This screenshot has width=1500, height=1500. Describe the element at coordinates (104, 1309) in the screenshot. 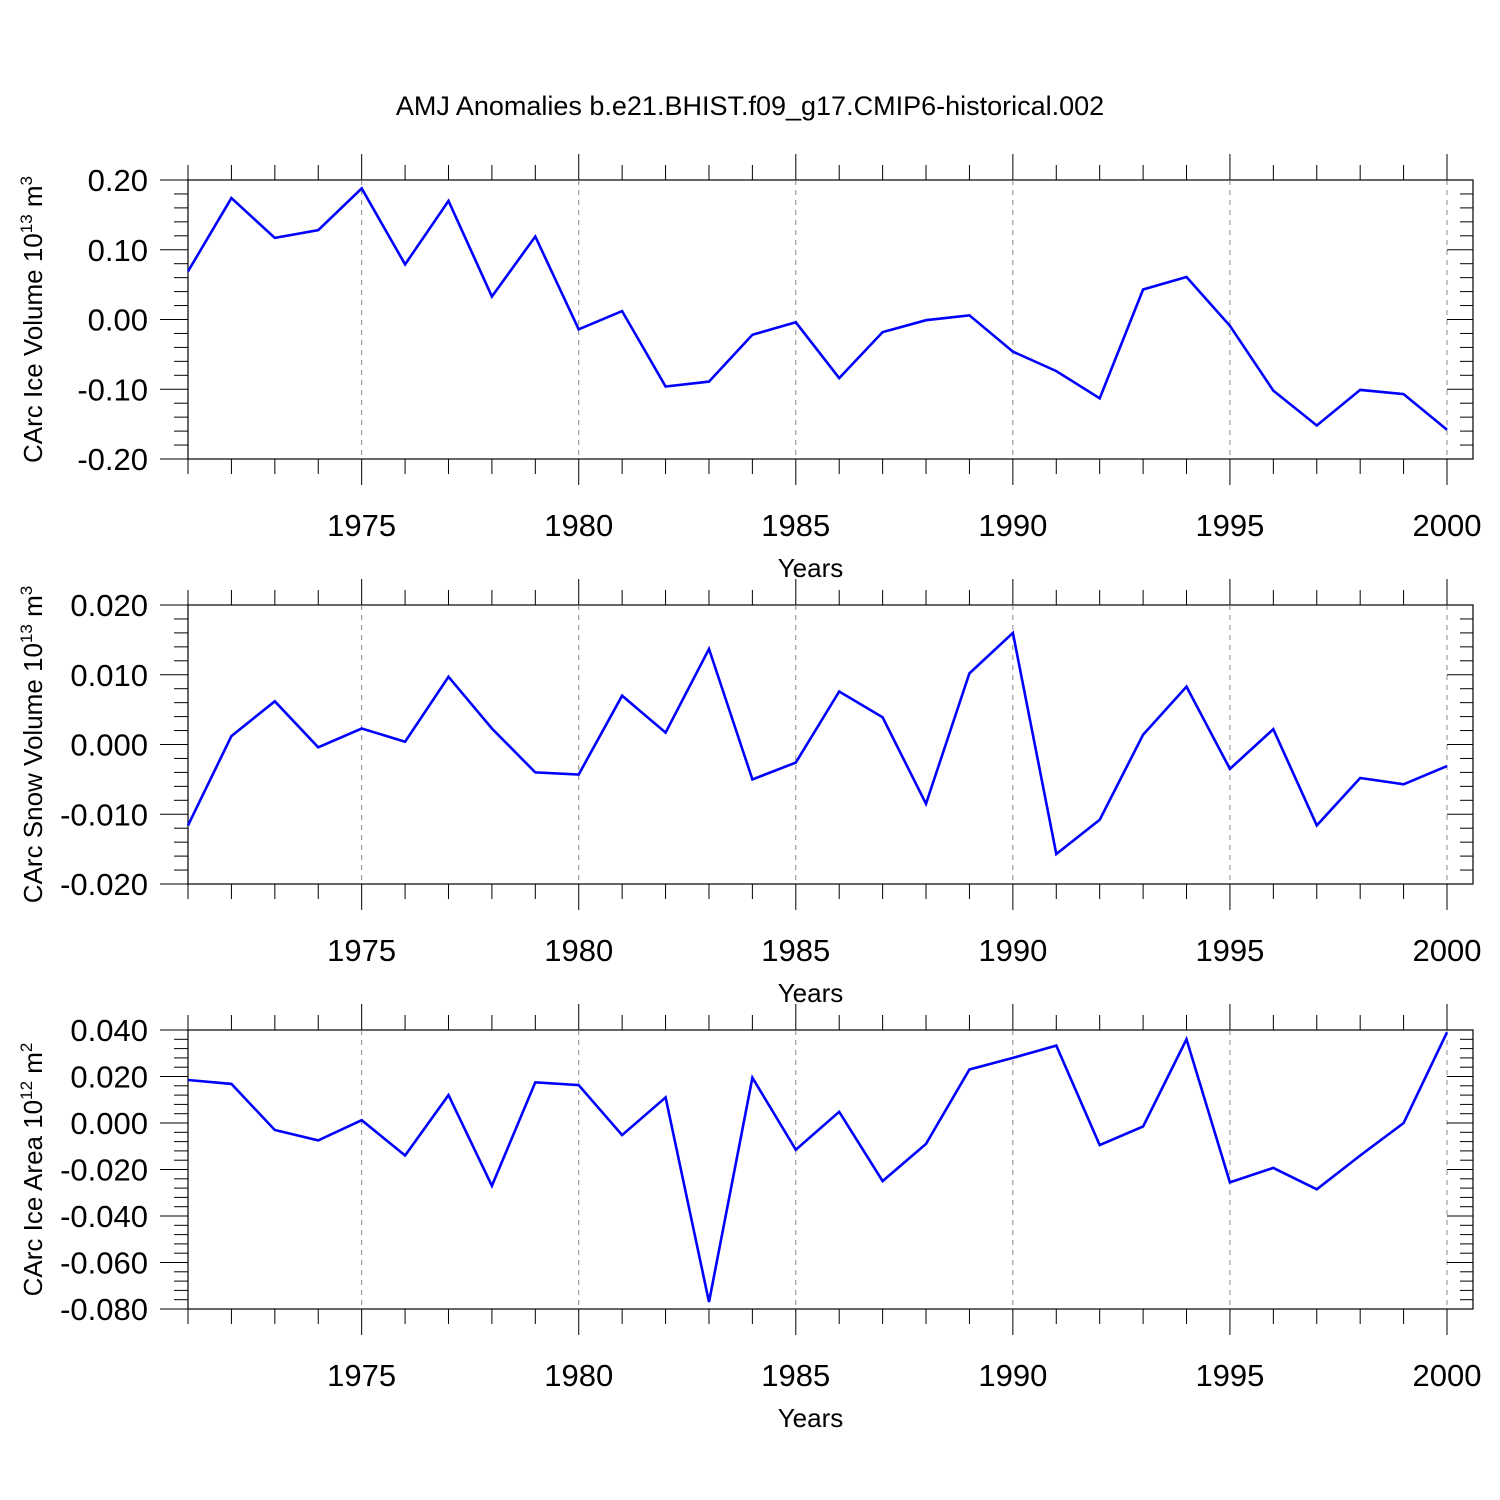

I see `y-tick-label: -0.080` at that location.